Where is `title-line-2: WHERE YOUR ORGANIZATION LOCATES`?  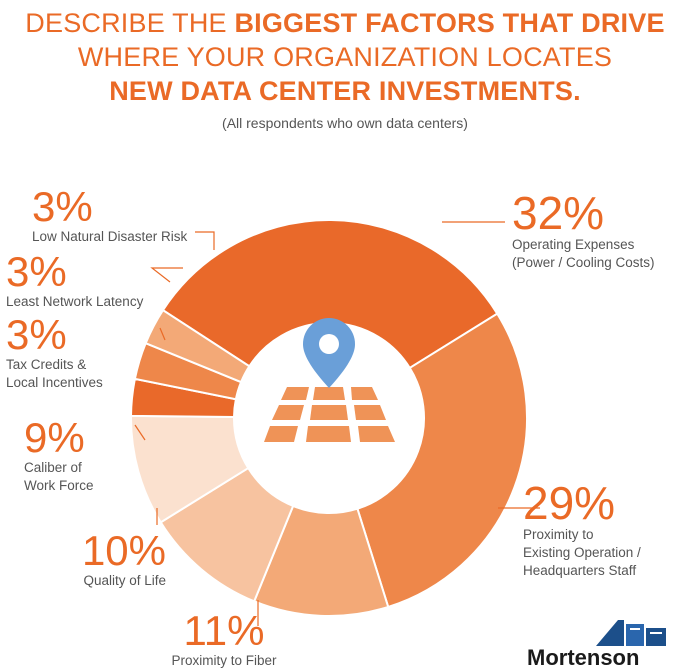 title-line-2: WHERE YOUR ORGANIZATION LOCATES is located at coordinates (345, 57).